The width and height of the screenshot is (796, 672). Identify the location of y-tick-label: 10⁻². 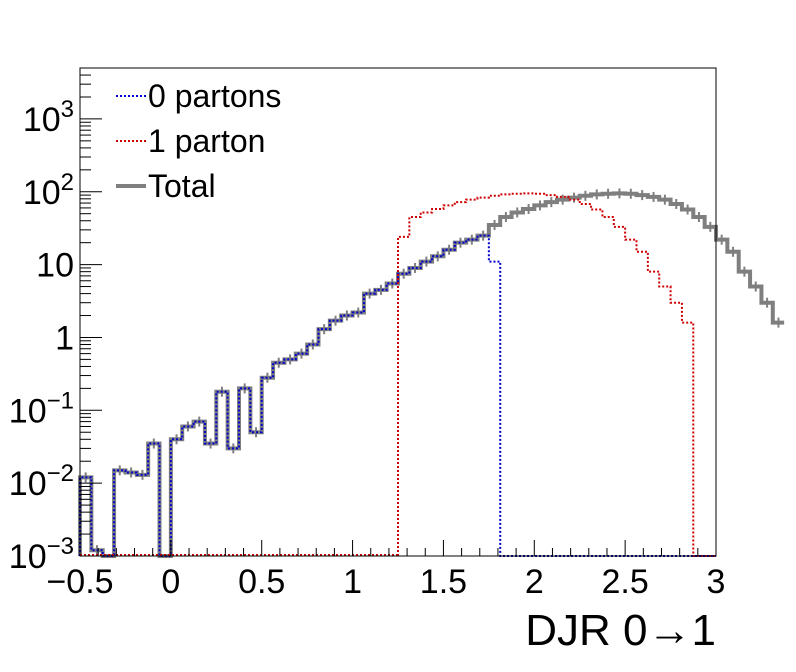
(41, 481).